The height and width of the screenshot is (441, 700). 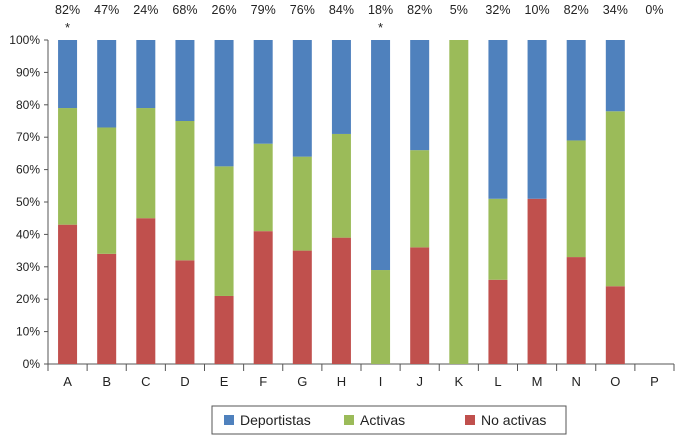 I want to click on y-tick-label: 50%, so click(x=28, y=202).